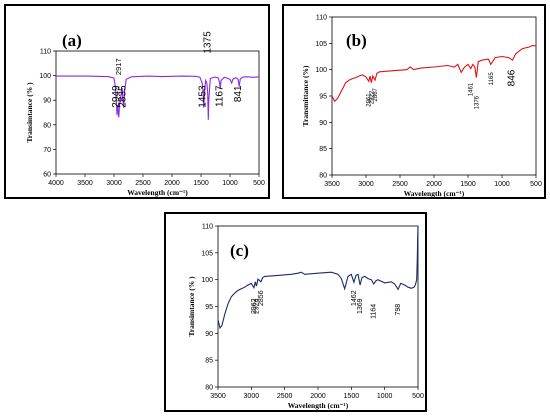 The width and height of the screenshot is (550, 416). What do you see at coordinates (477, 102) in the screenshot?
I see `peak-annotation: 1376` at bounding box center [477, 102].